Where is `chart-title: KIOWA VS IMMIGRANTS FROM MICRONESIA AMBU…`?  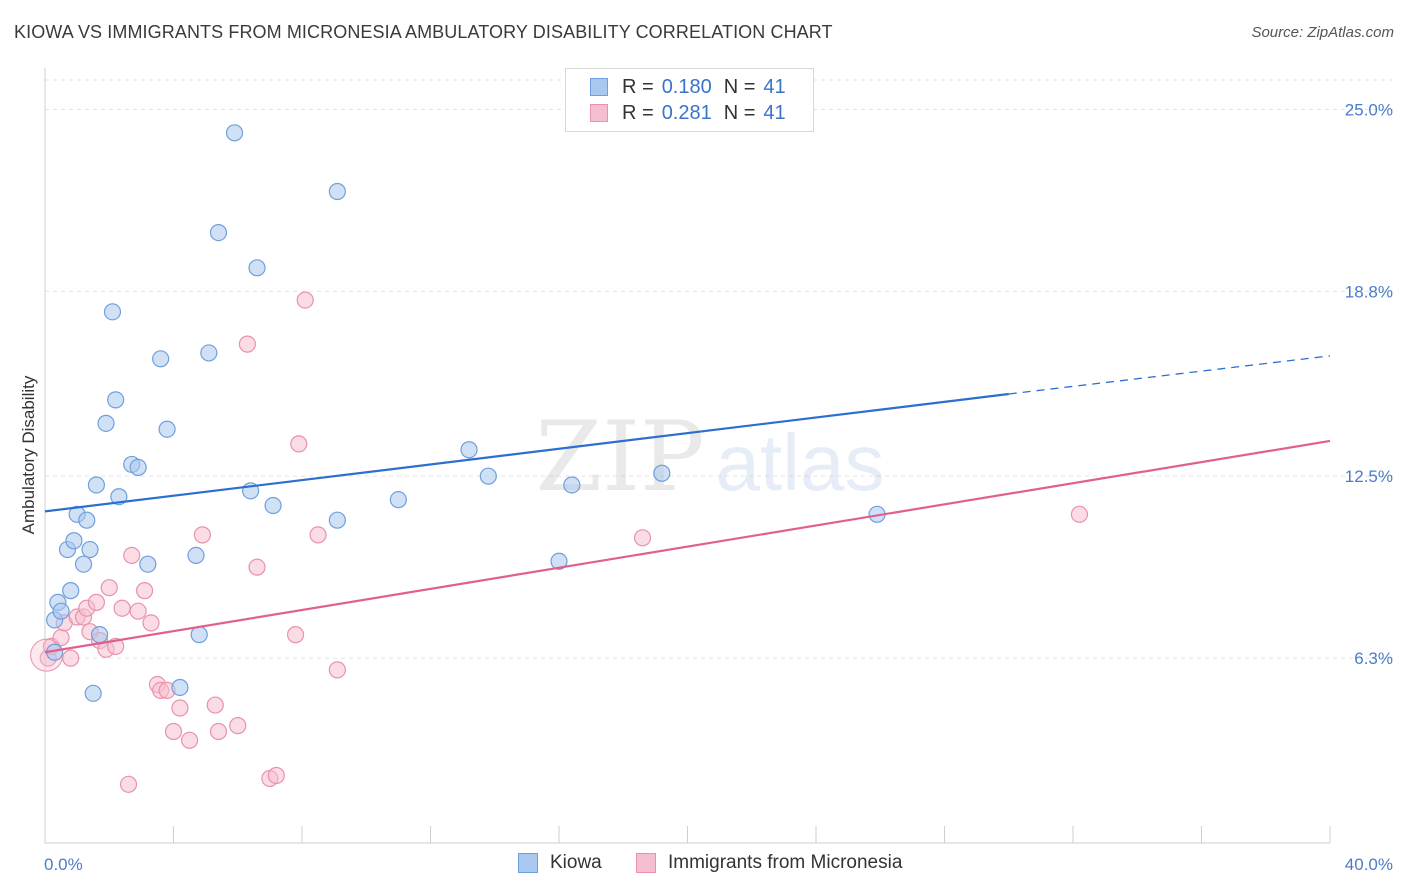
chart-title: KIOWA VS IMMIGRANTS FROM MICRONESIA AMBU… is located at coordinates (423, 32).